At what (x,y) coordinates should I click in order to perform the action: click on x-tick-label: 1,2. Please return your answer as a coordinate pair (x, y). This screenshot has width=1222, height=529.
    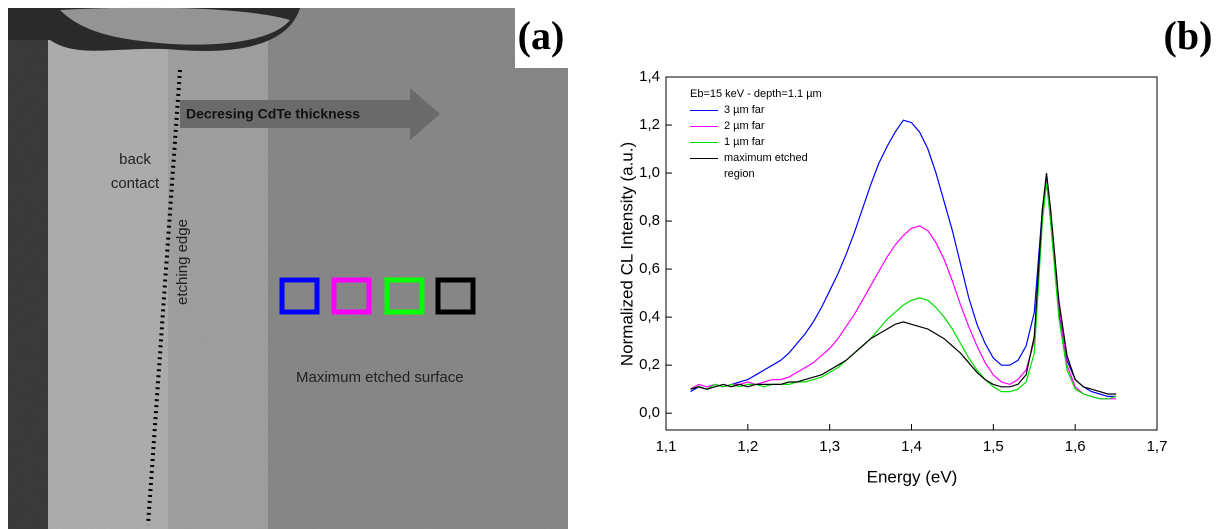
    Looking at the image, I should click on (747, 446).